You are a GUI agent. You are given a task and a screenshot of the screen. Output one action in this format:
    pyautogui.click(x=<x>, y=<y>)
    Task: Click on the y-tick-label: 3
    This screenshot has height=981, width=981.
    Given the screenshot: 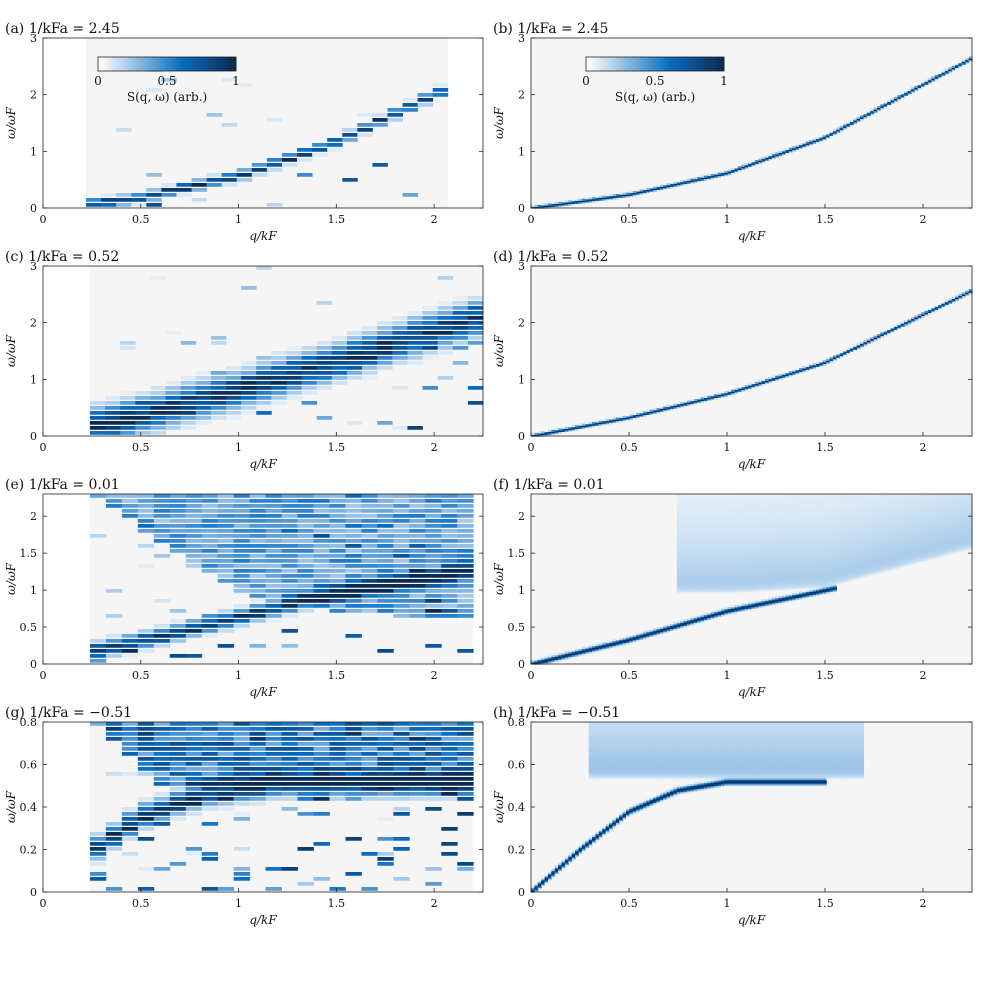 What is the action you would take?
    pyautogui.click(x=33, y=266)
    